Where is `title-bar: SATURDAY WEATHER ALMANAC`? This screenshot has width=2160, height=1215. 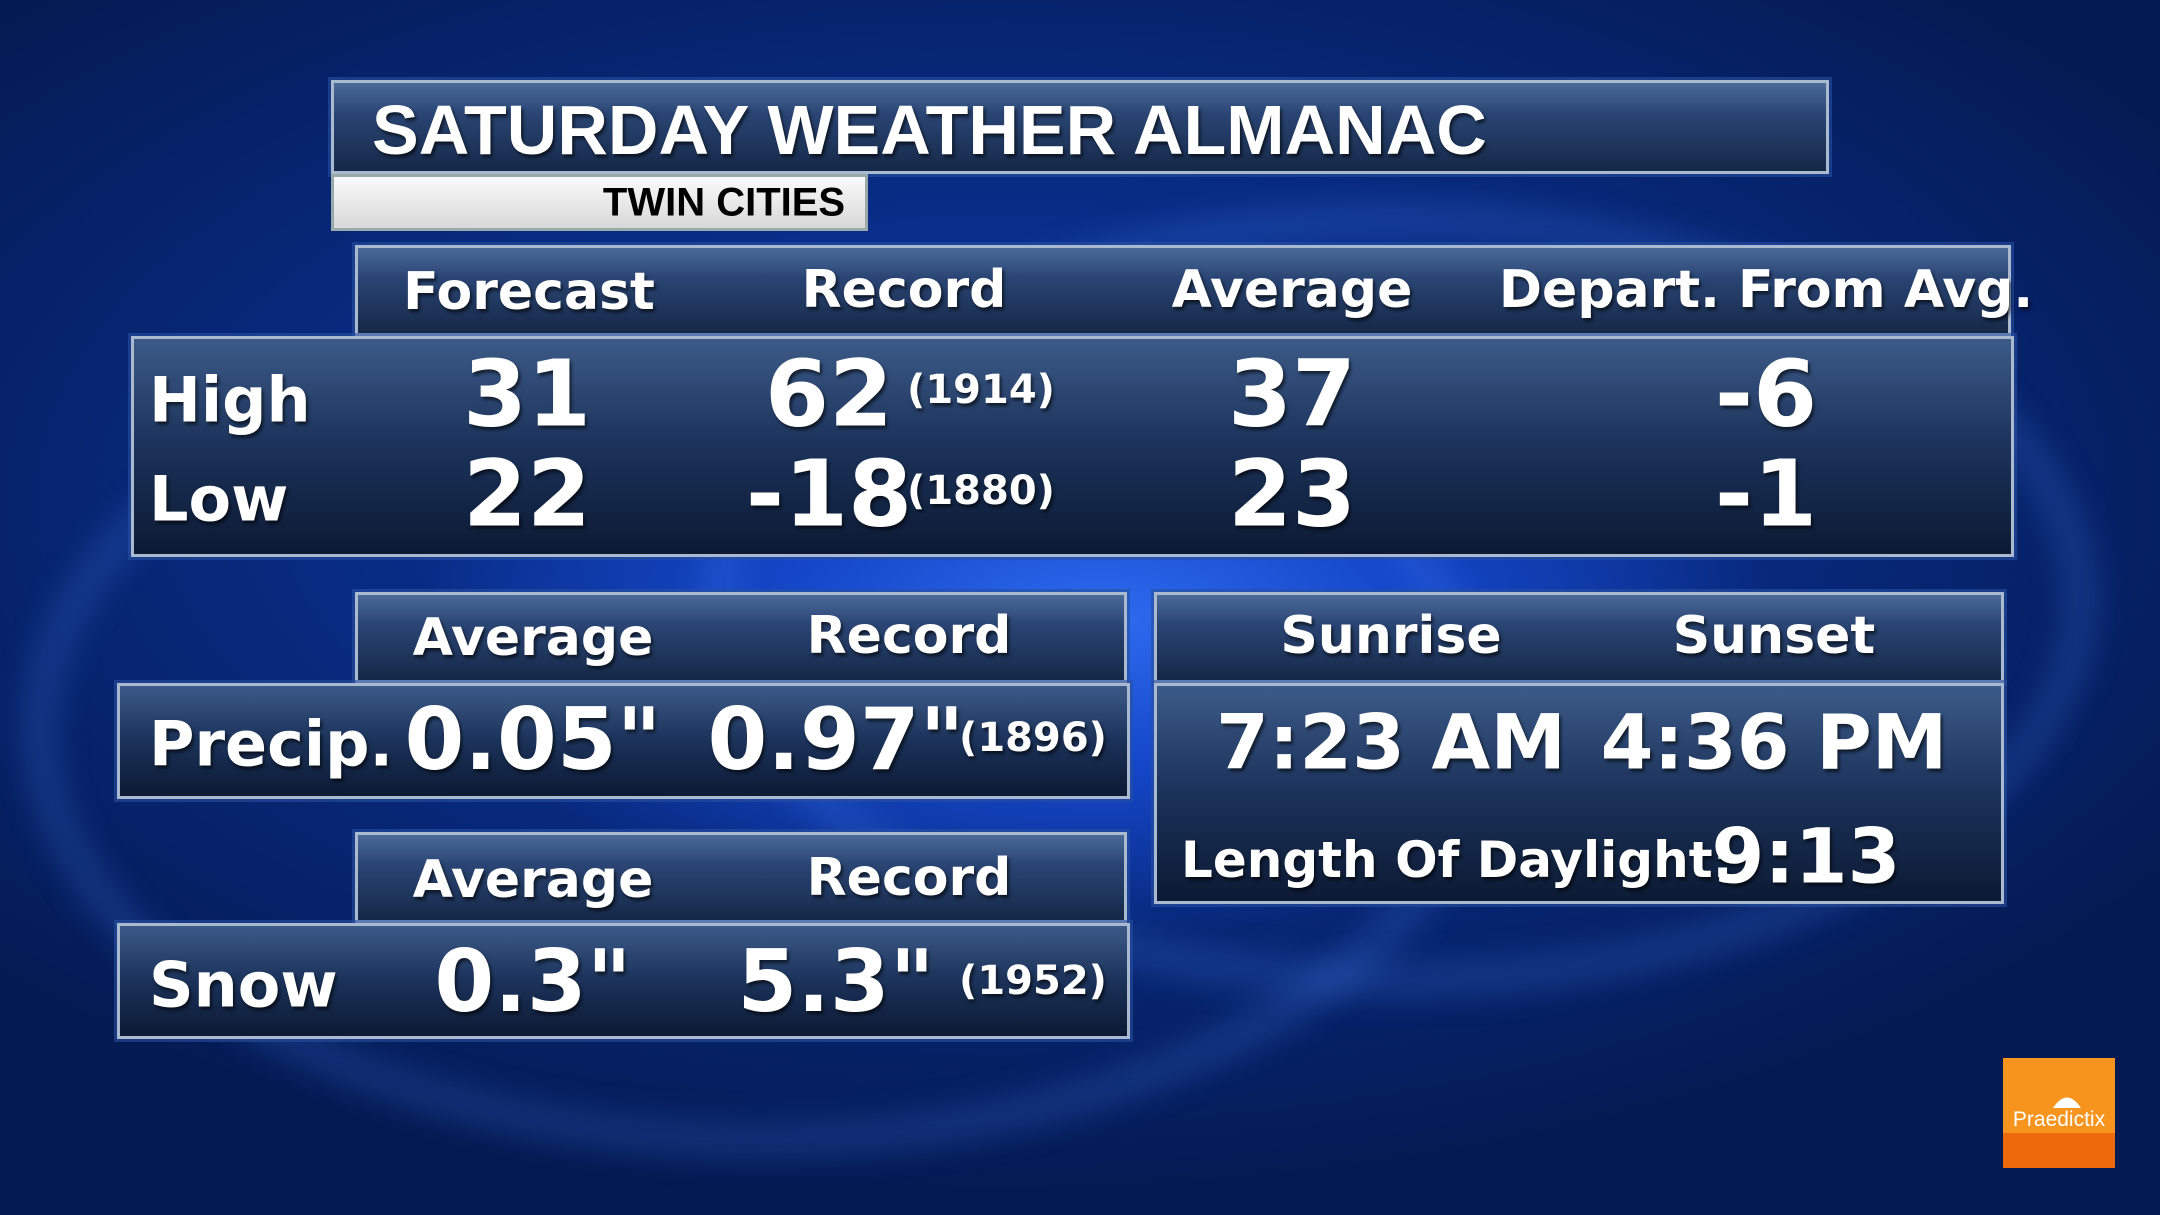 title-bar: SATURDAY WEATHER ALMANAC is located at coordinates (1080, 127).